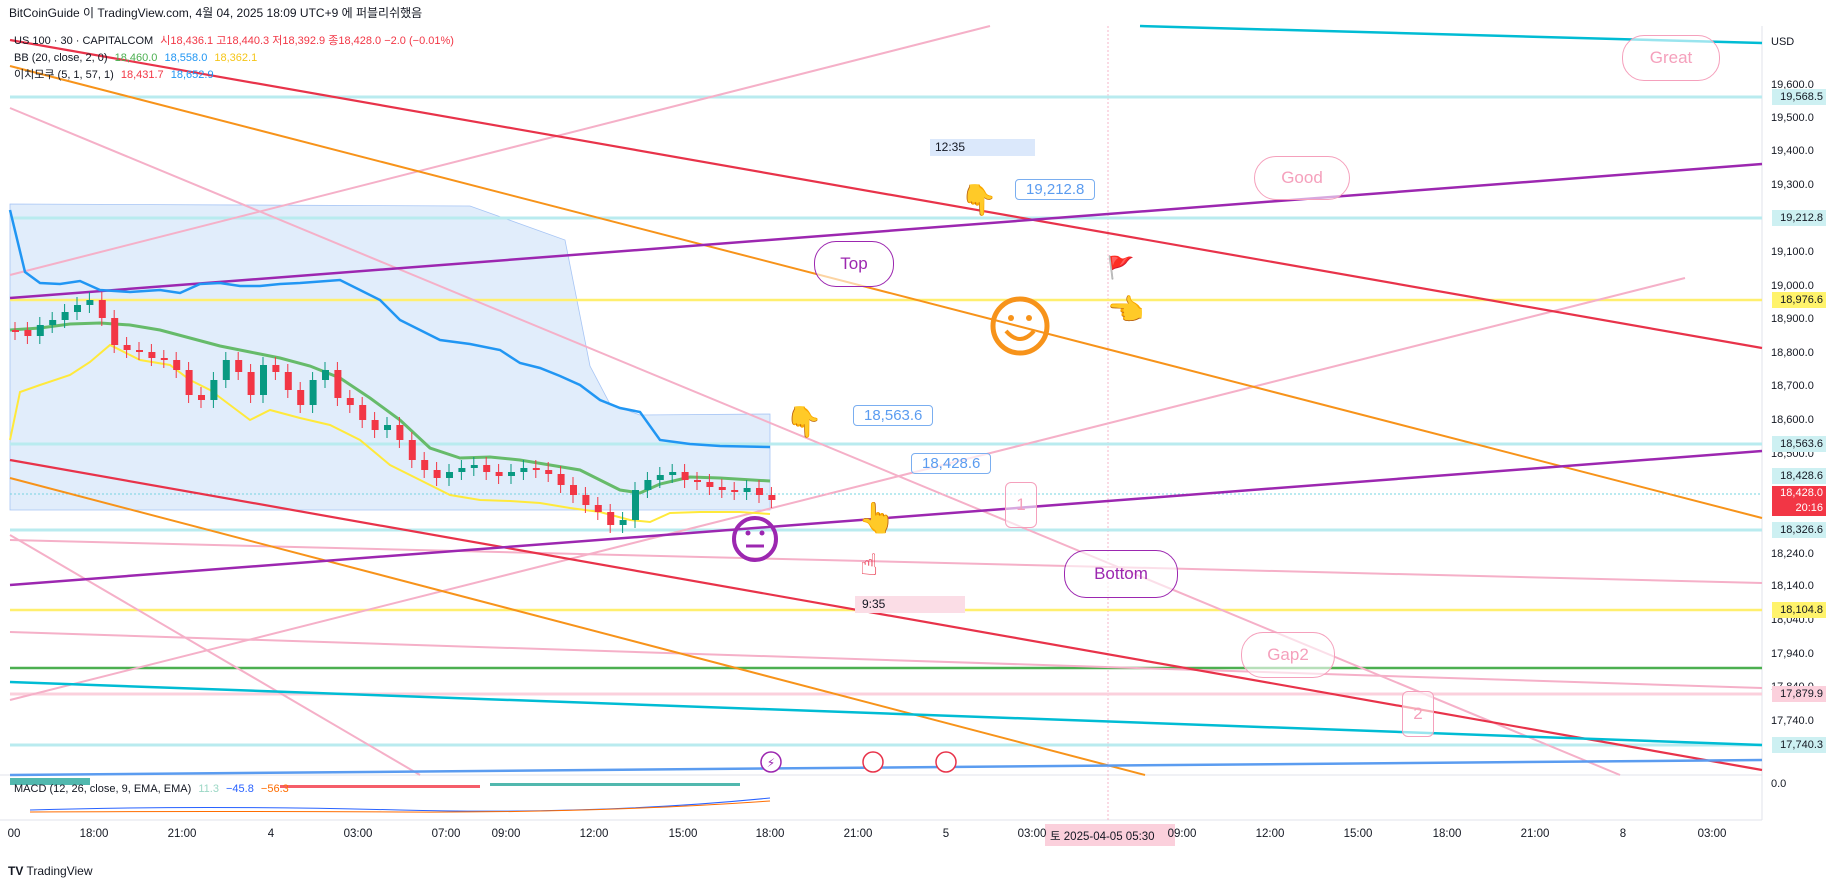 This screenshot has height=883, width=1835. Describe the element at coordinates (1792, 319) in the screenshot. I see `price-tick: 18,900.0` at that location.